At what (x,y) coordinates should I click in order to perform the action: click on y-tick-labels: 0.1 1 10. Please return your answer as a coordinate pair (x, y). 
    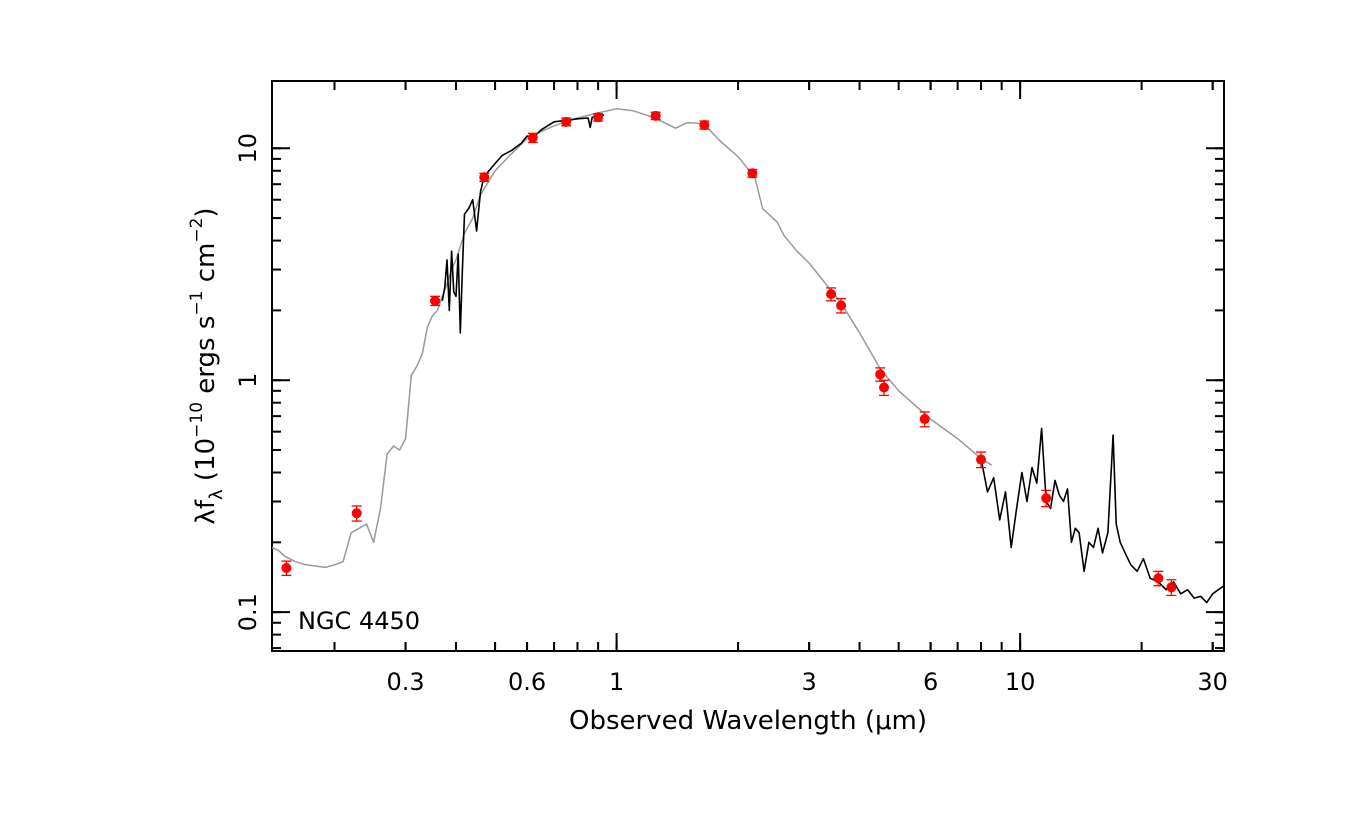
    Looking at the image, I should click on (248, 382).